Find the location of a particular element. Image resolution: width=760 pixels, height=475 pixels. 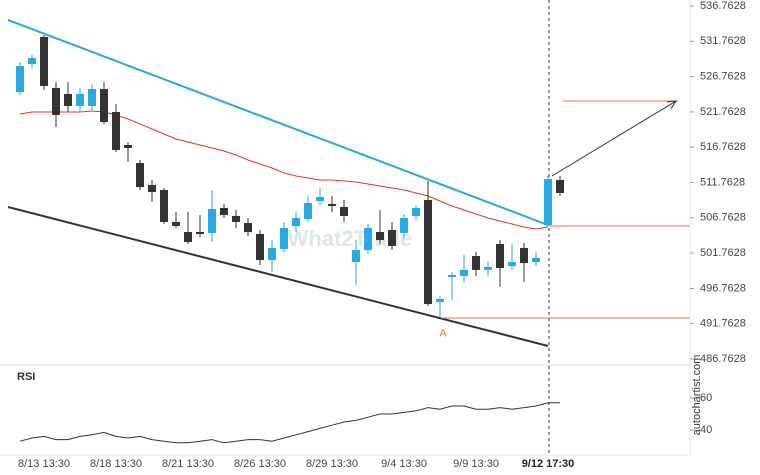

x-tick-label: 9/4 13:30 is located at coordinates (404, 464).